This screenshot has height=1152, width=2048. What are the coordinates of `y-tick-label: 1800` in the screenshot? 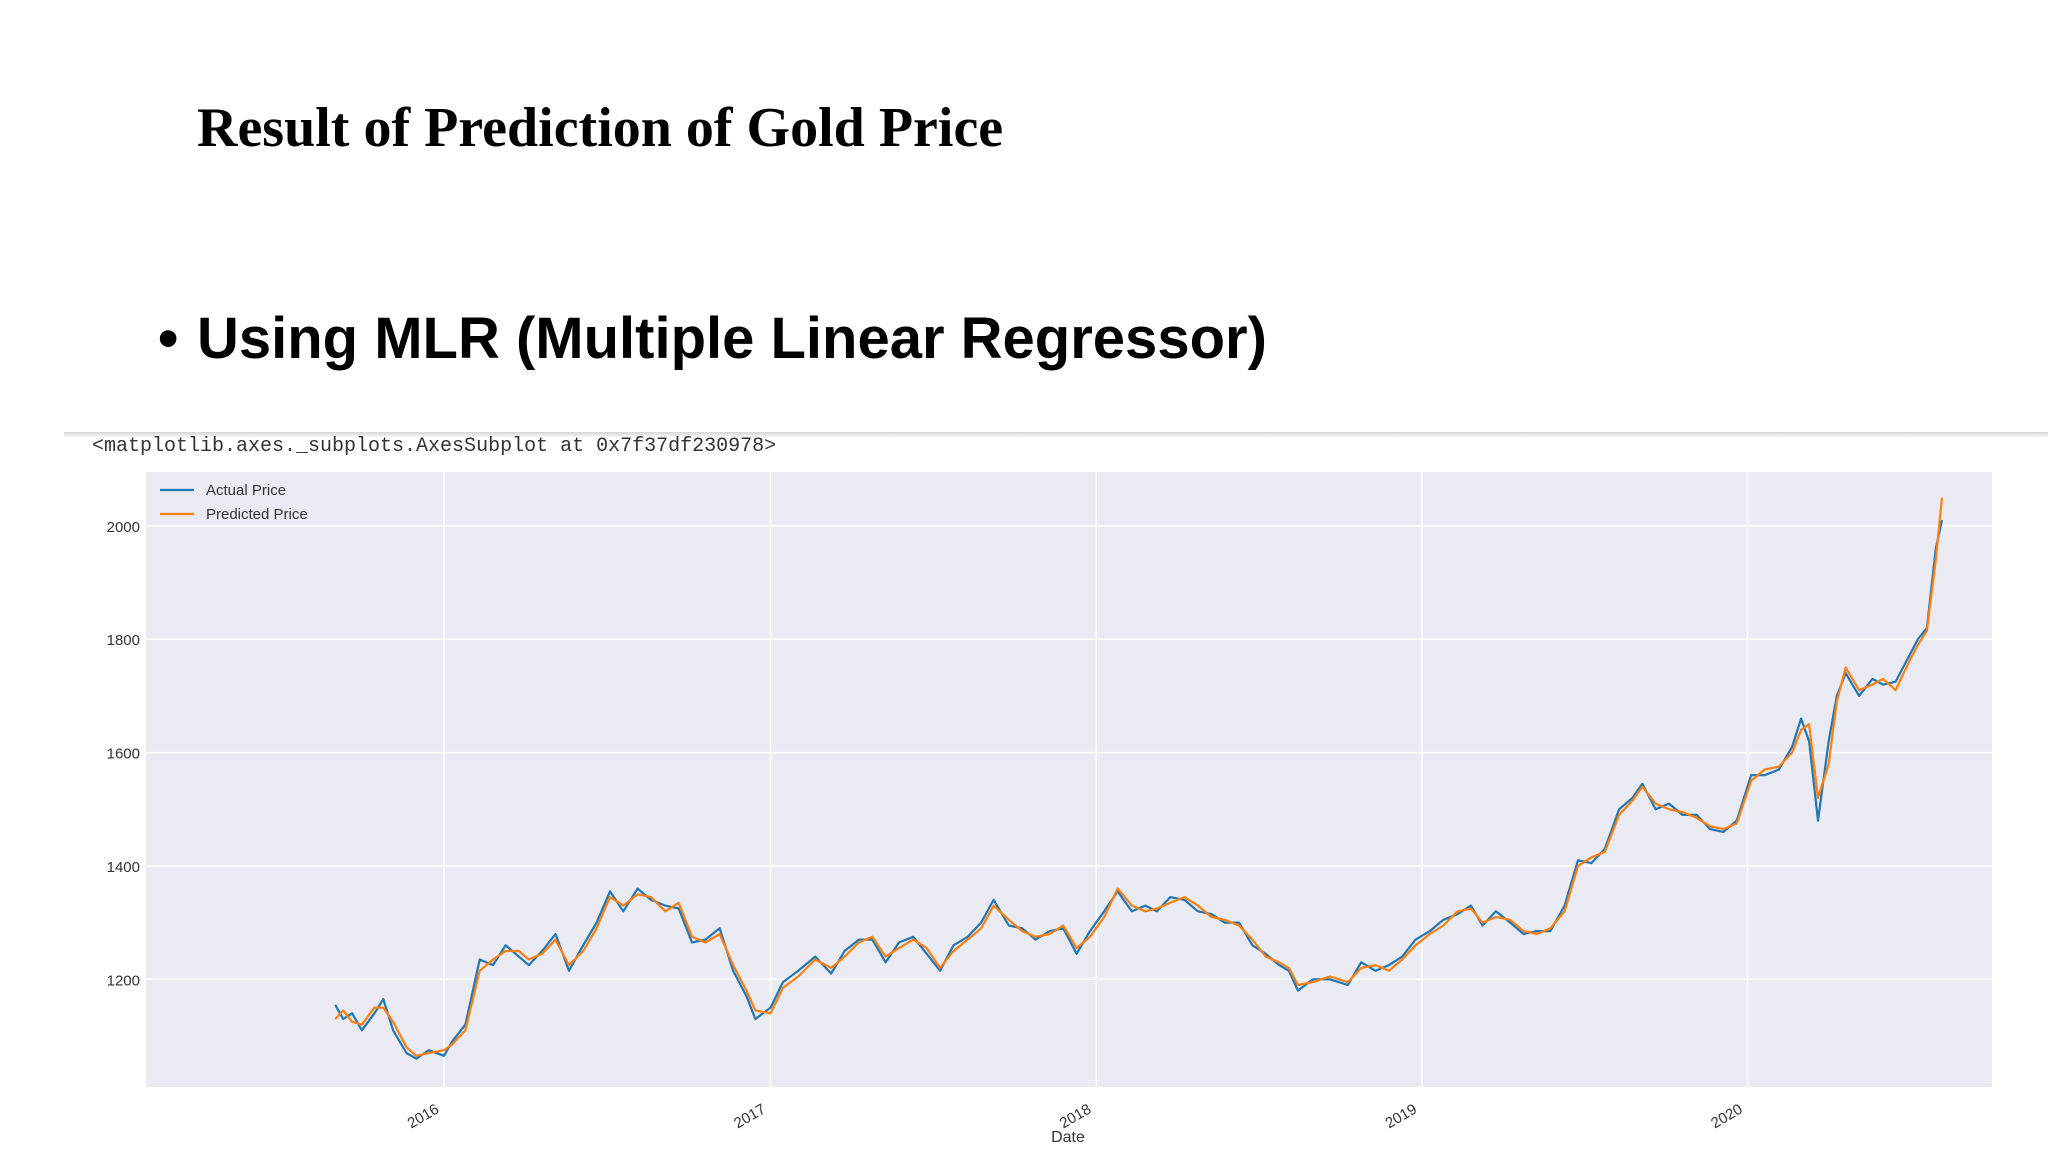 It's located at (123, 640).